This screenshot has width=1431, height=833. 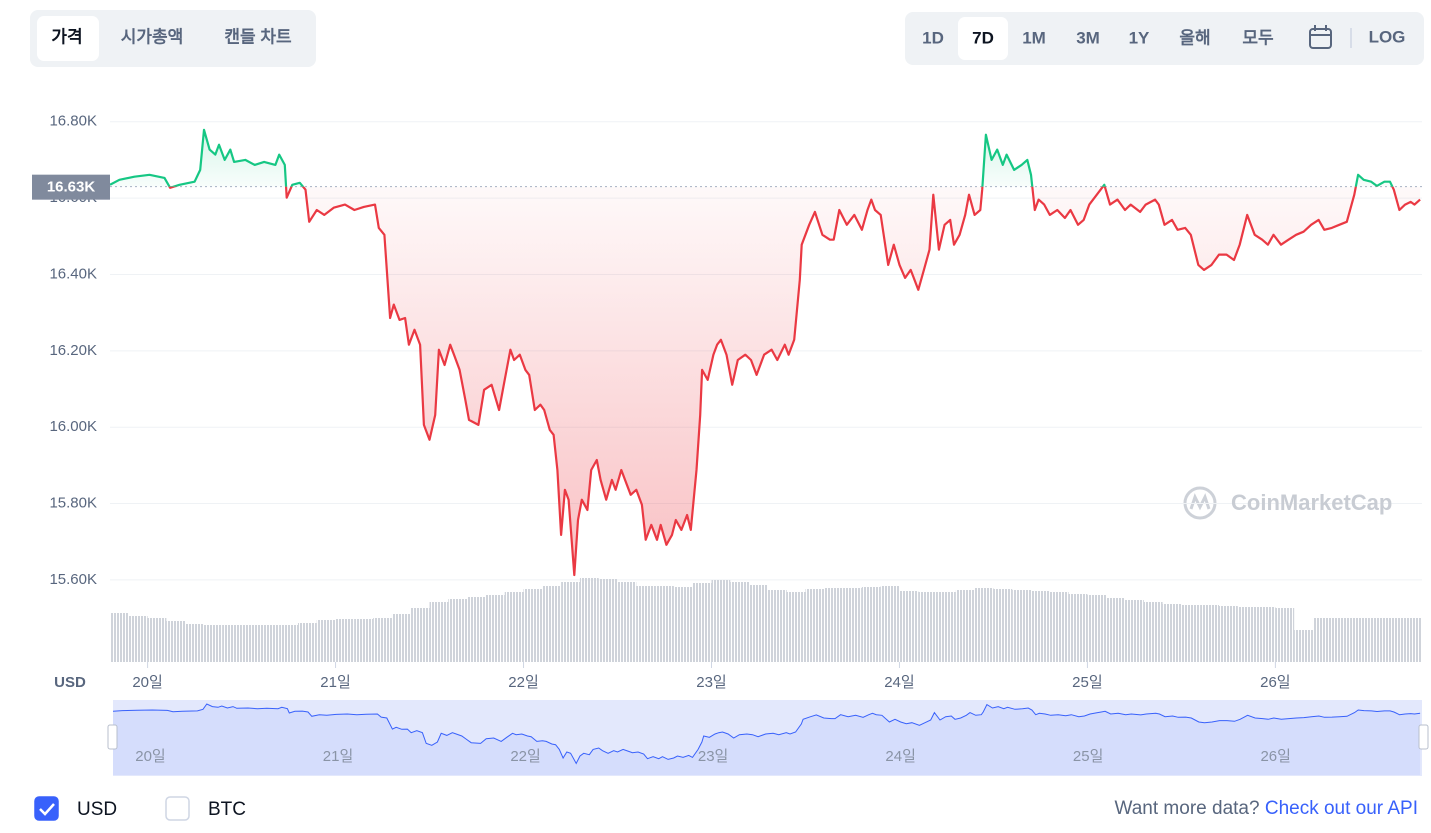 What do you see at coordinates (900, 756) in the screenshot?
I see `navigator-tick-label: 24일` at bounding box center [900, 756].